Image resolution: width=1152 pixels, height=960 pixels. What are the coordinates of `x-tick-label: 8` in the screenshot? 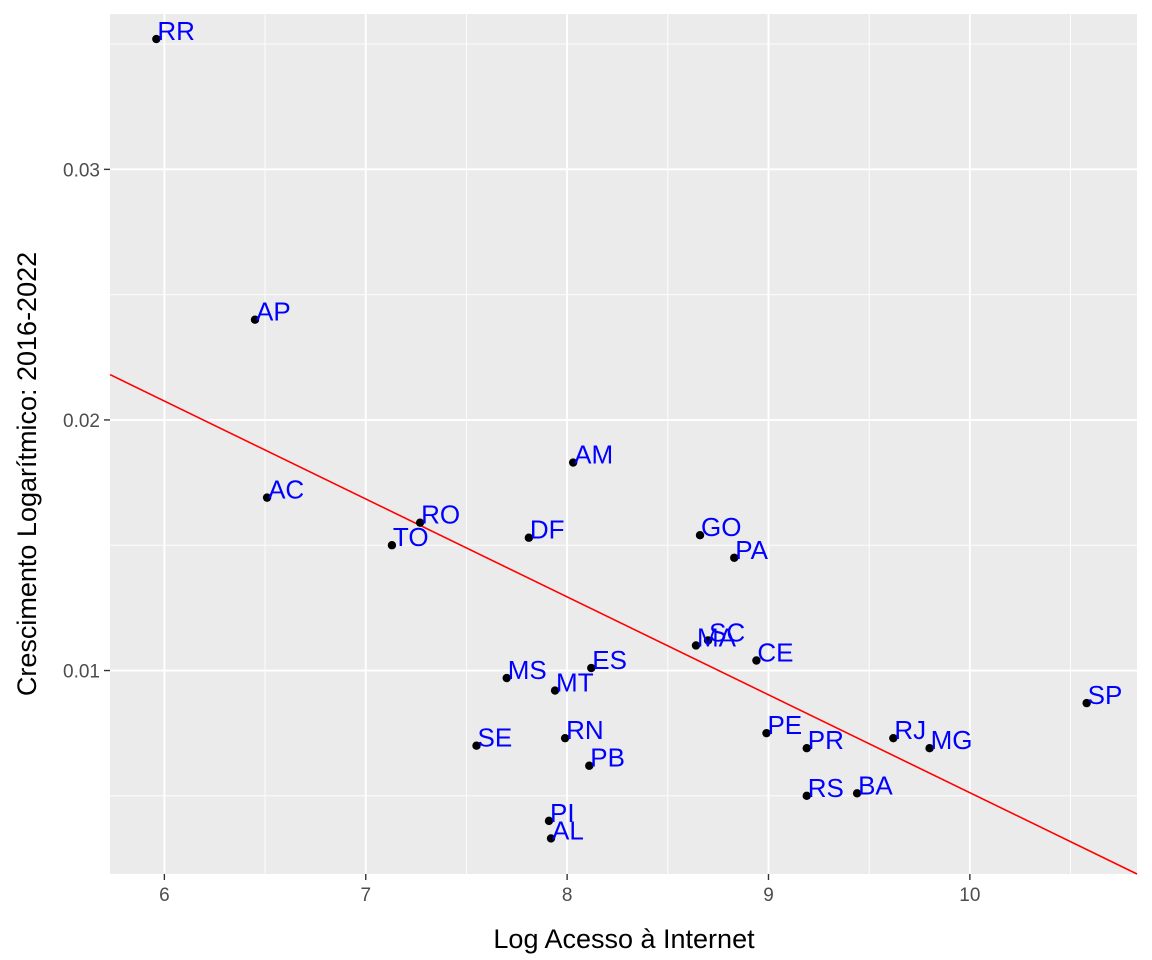 It's located at (567, 895).